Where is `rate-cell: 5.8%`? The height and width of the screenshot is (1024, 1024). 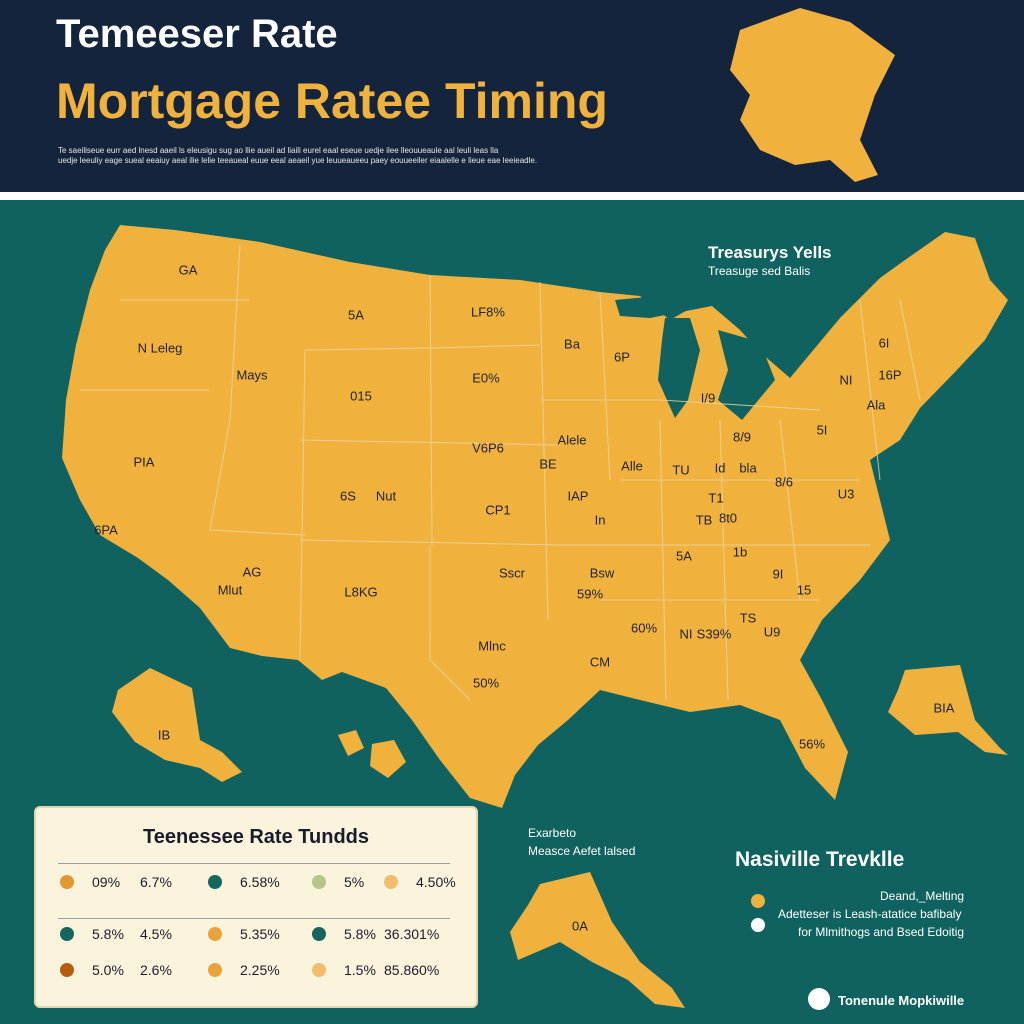 rate-cell: 5.8% is located at coordinates (344, 934).